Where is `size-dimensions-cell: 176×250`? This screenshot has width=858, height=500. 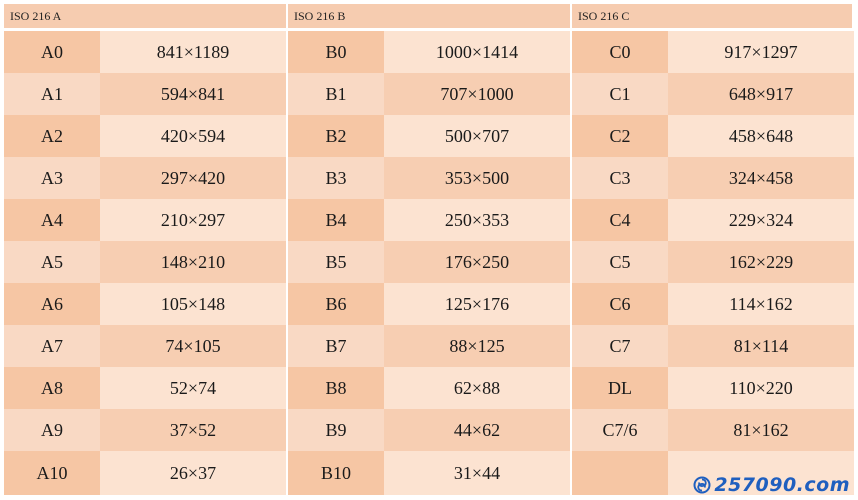
size-dimensions-cell: 176×250 is located at coordinates (478, 262).